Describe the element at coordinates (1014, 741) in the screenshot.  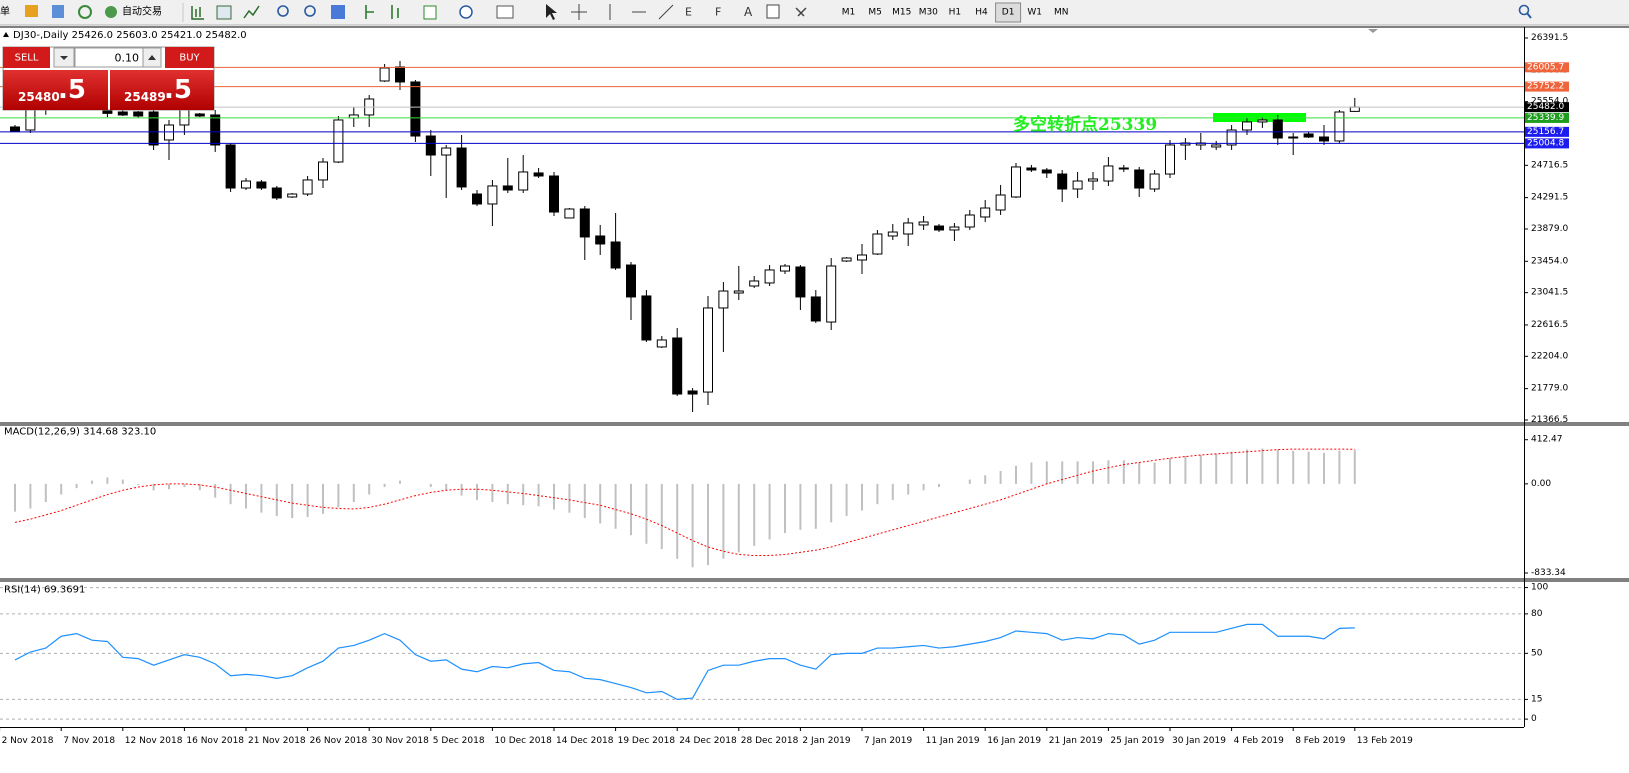
I see `x-tick-label: 16 Jan 2019` at that location.